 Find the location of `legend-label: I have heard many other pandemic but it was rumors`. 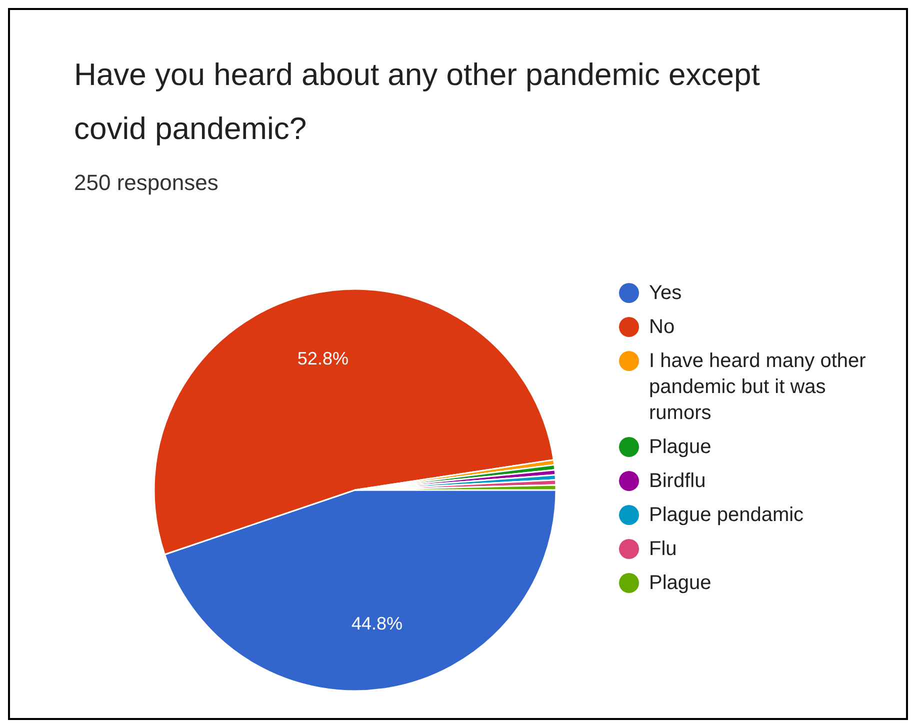

legend-label: I have heard many other pandemic but it was rumors is located at coordinates (758, 387).